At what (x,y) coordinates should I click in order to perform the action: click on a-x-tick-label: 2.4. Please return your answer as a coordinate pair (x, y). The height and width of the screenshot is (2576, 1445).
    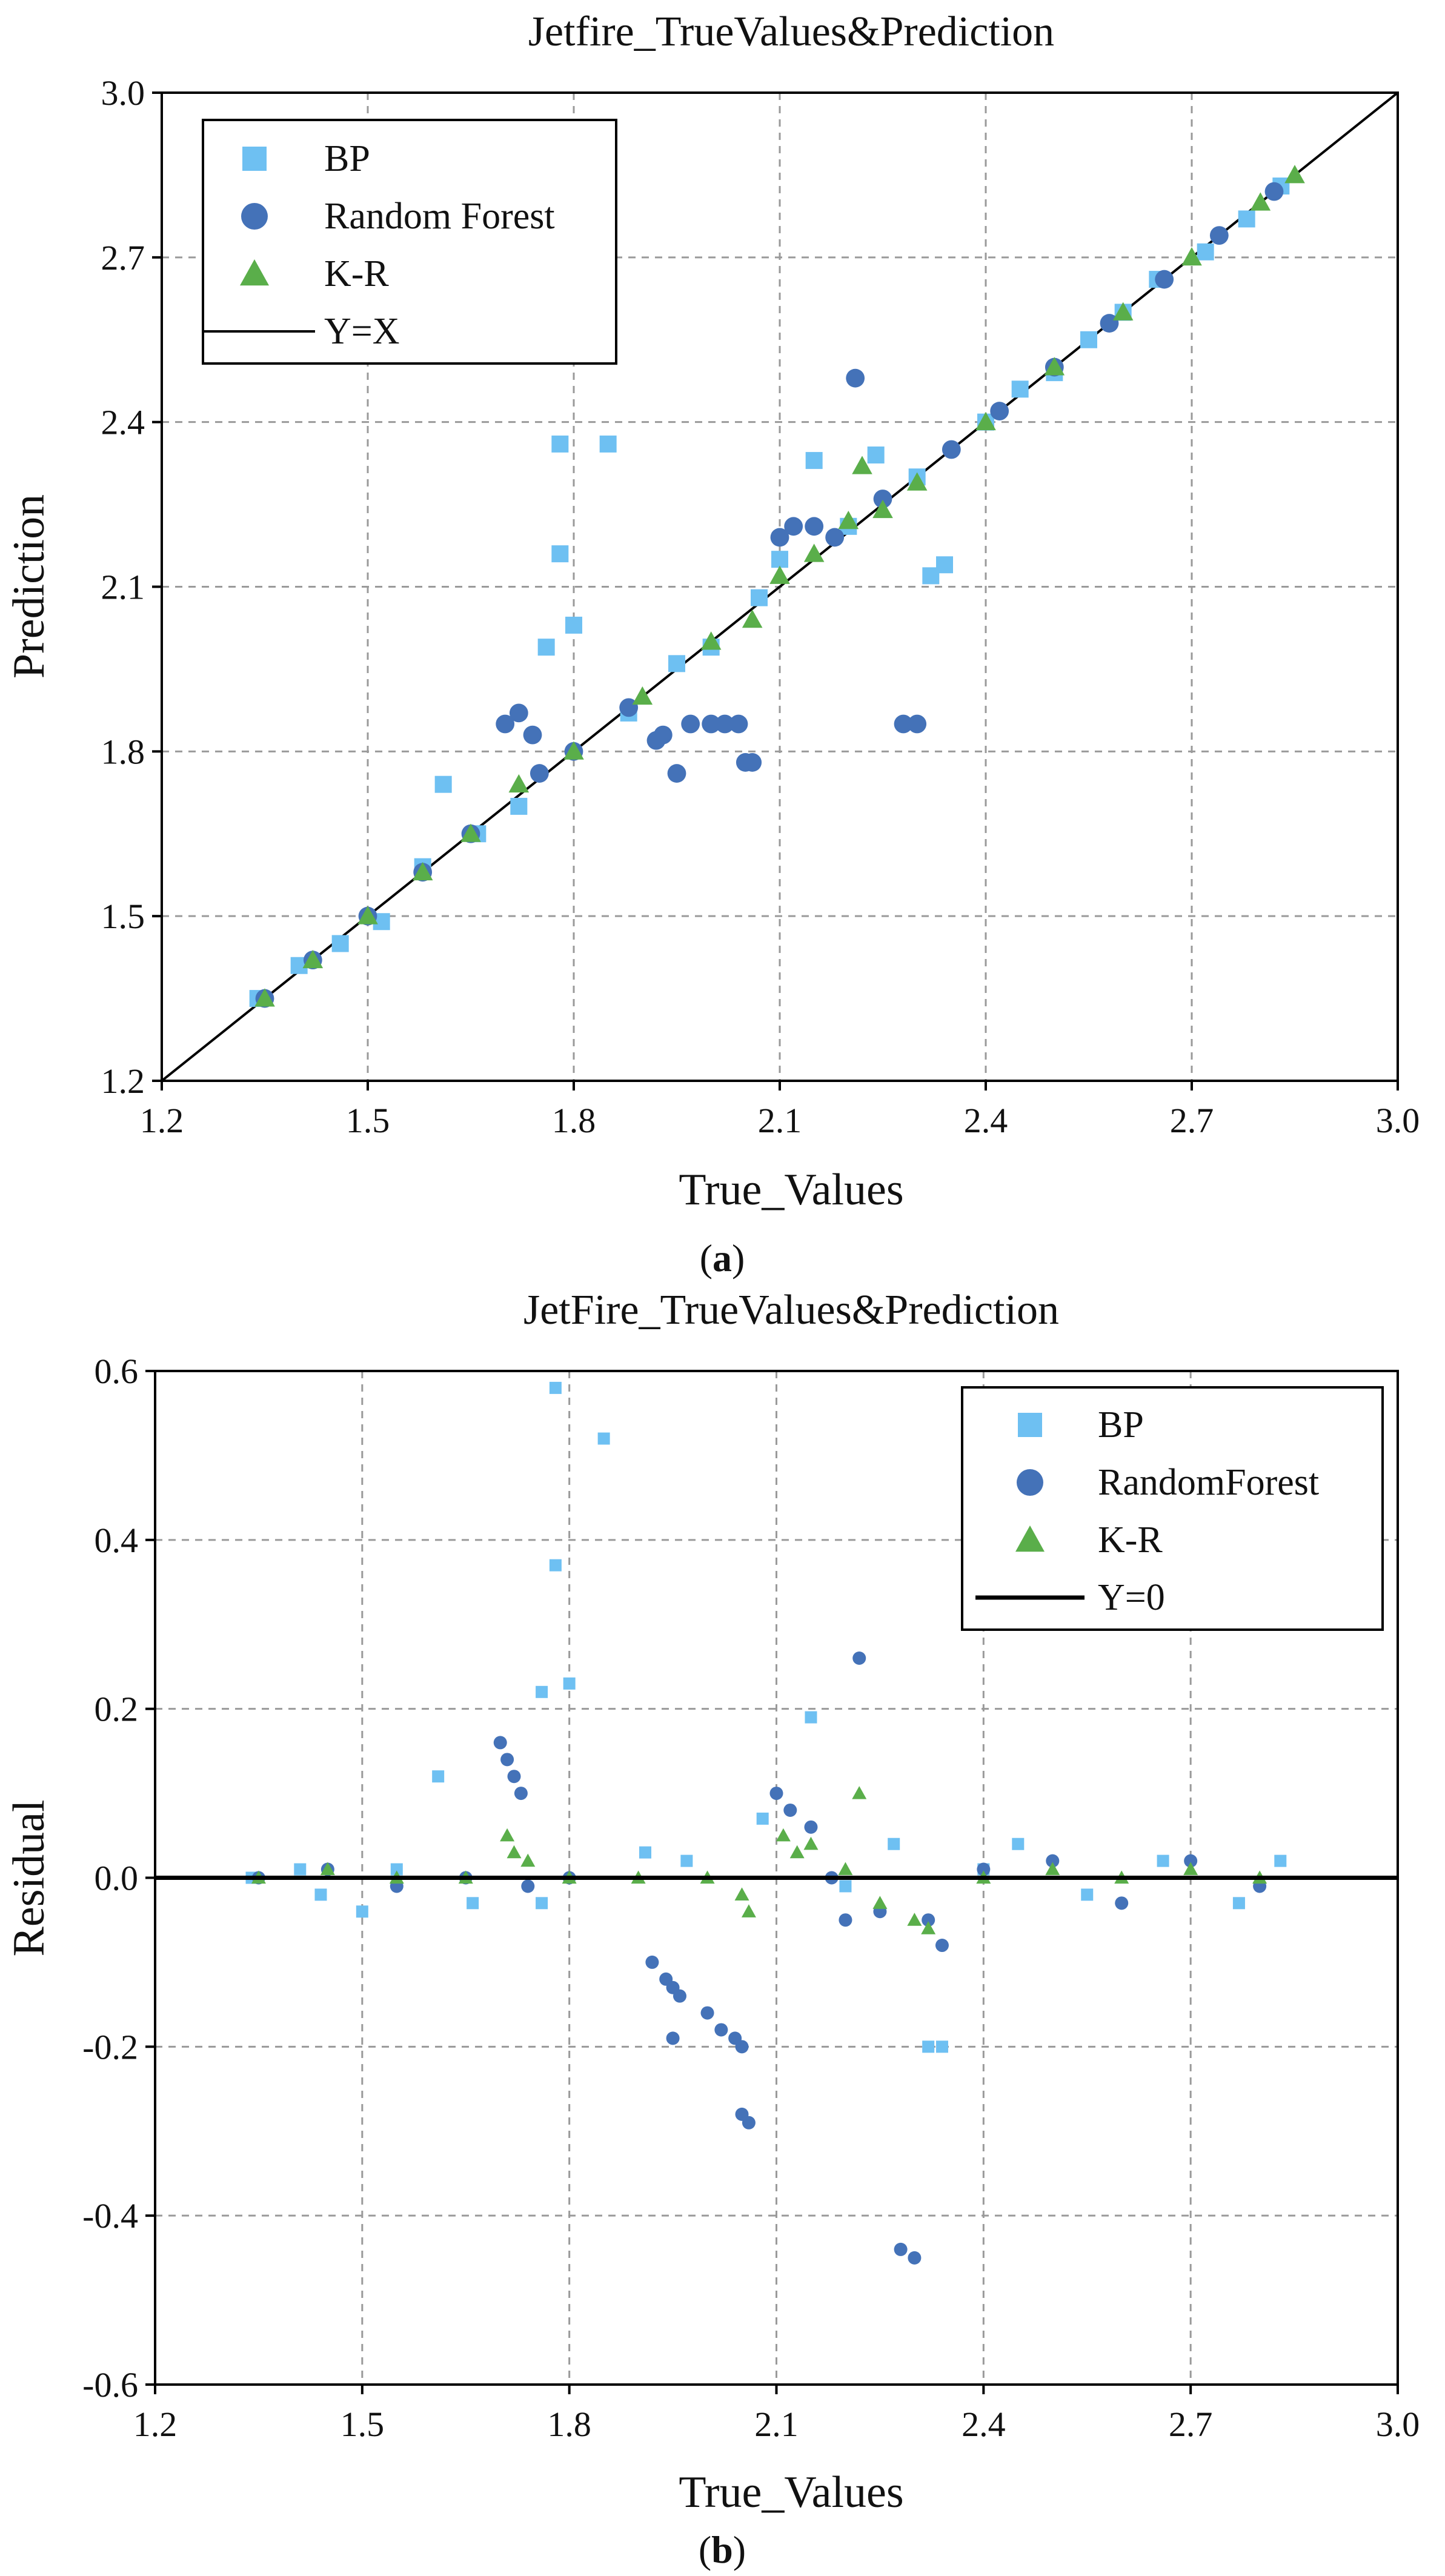
    Looking at the image, I should click on (986, 1120).